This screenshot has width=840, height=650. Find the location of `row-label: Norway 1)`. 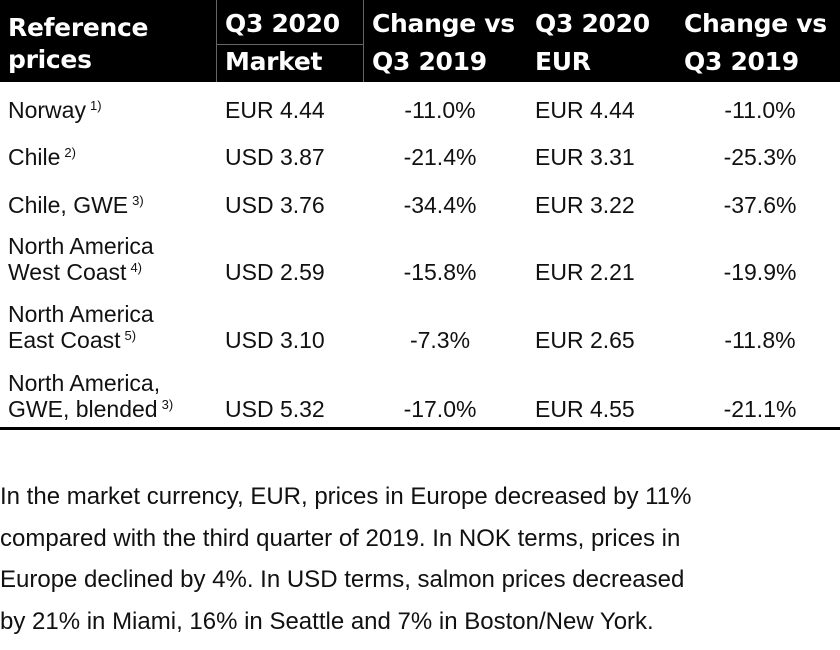

row-label: Norway 1) is located at coordinates (55, 110).